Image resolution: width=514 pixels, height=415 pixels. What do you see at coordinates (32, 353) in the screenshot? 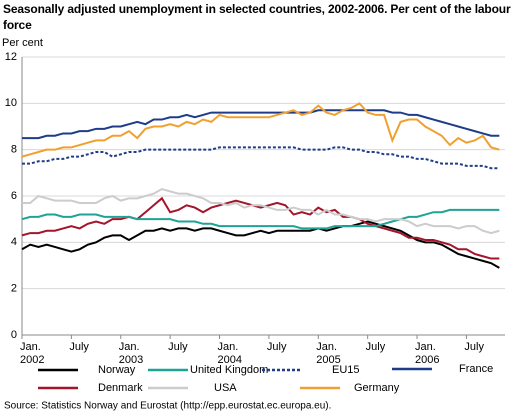
I see `x-tick-label: Jan. 2002` at bounding box center [32, 353].